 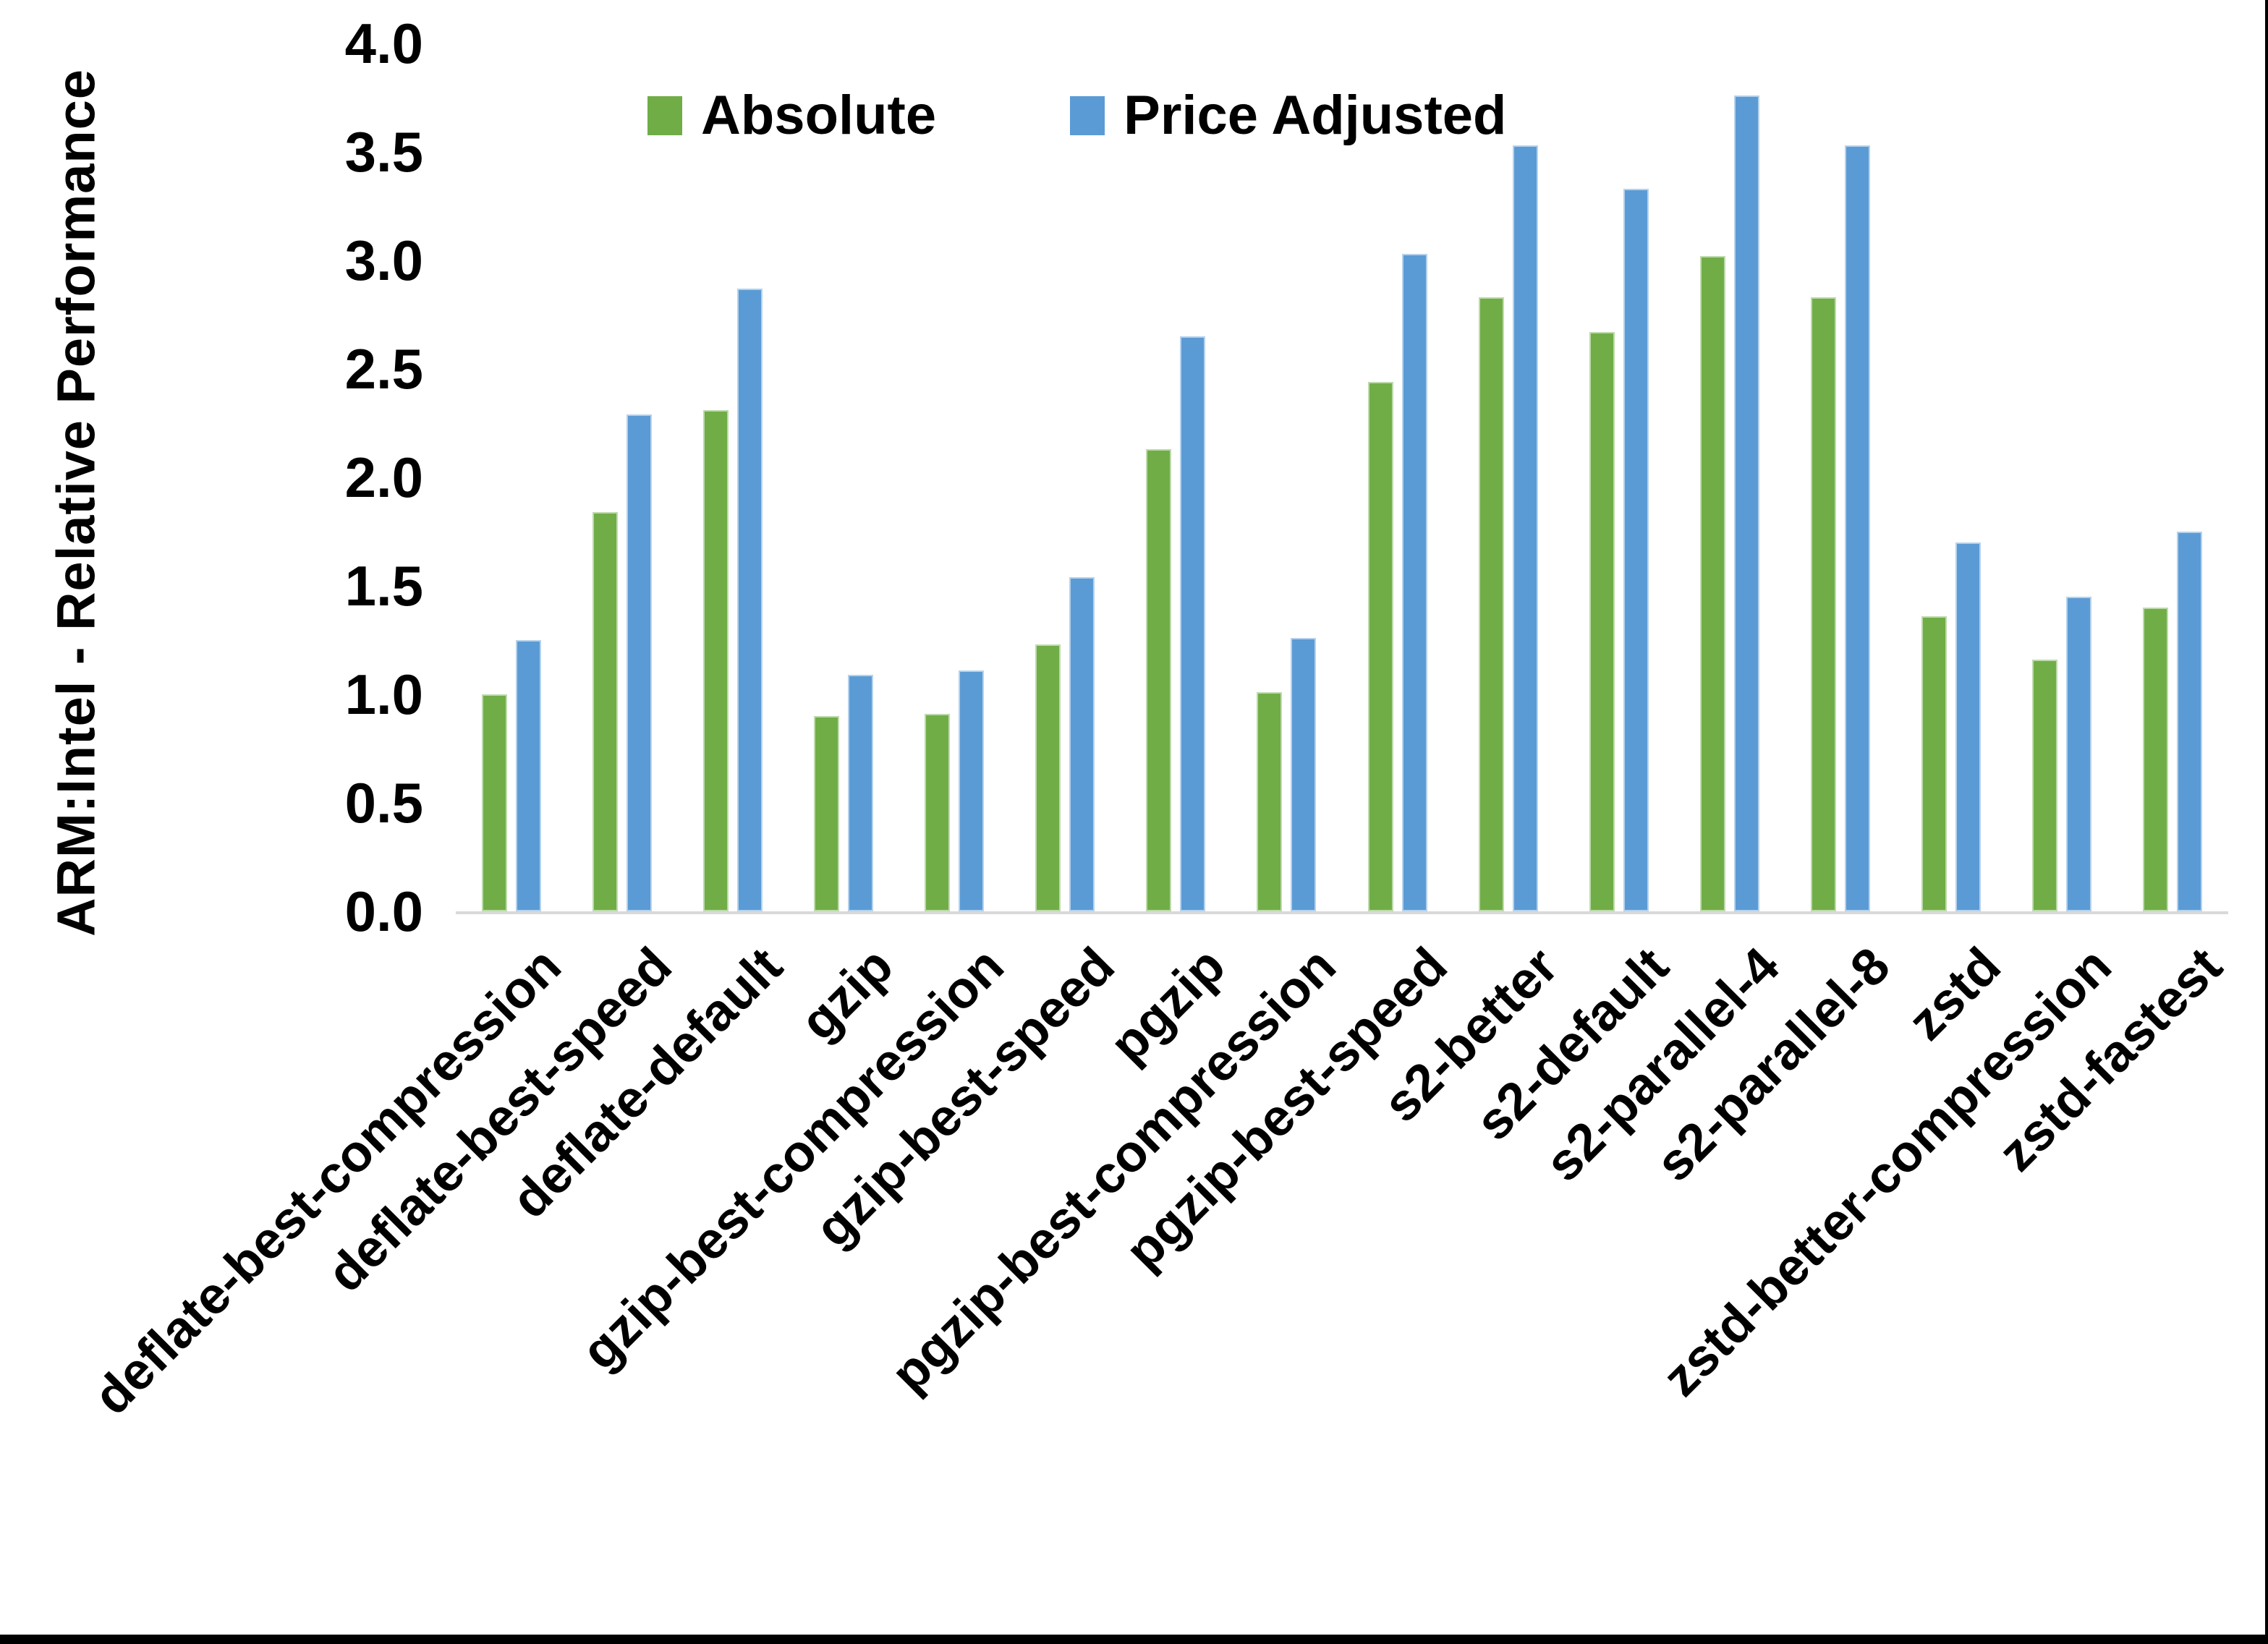 What do you see at coordinates (1380, 646) in the screenshot?
I see `bar-absolute-pgzip-best-speed` at bounding box center [1380, 646].